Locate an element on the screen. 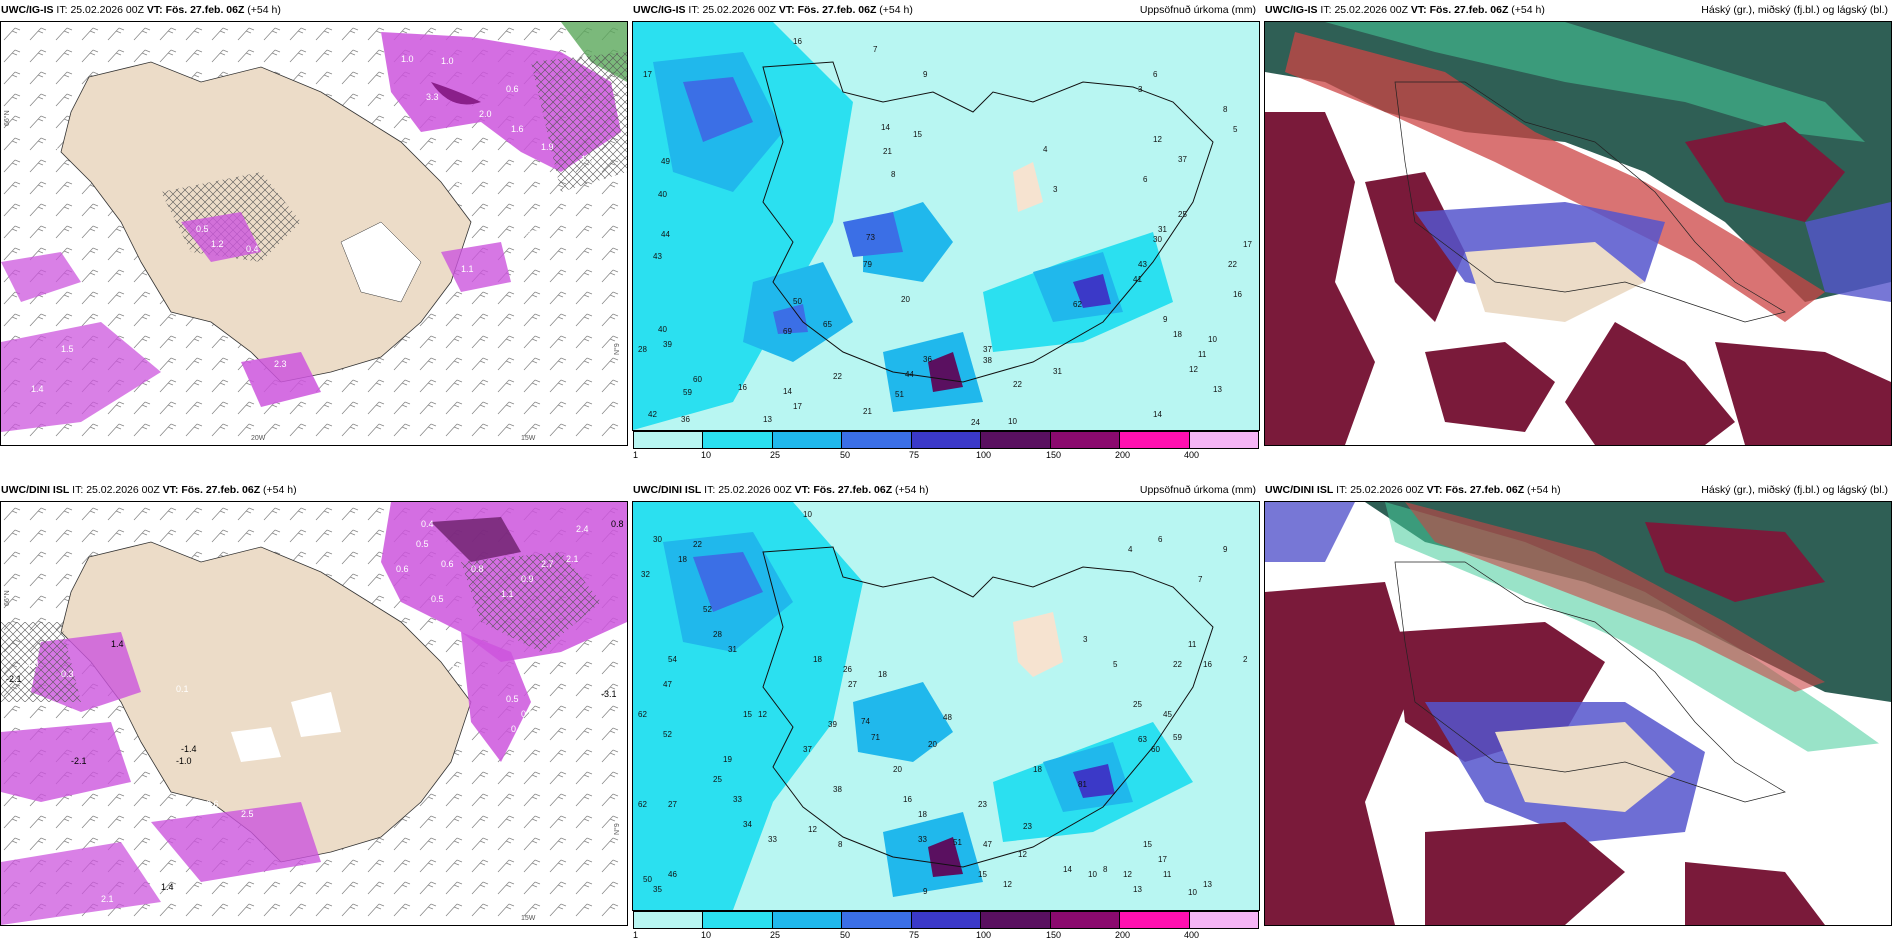  val: 2.1 is located at coordinates (107, 899).